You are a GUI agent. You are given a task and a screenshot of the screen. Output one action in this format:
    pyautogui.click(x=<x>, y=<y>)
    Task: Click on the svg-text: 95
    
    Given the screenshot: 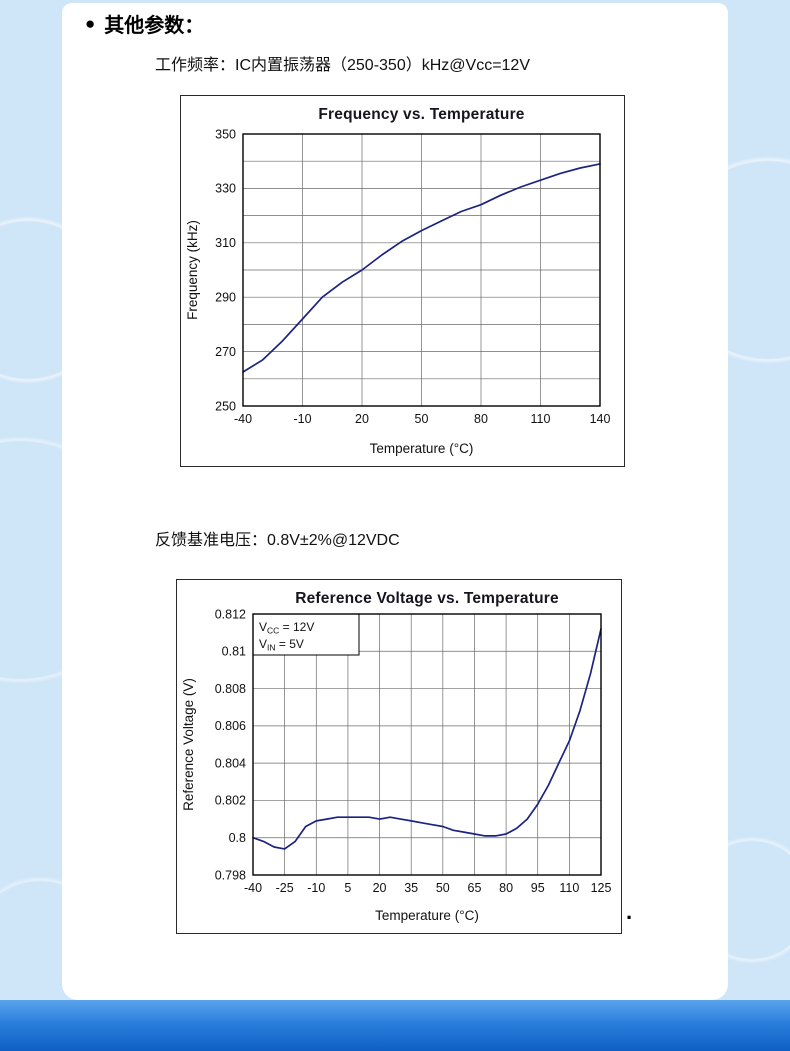 What is the action you would take?
    pyautogui.click(x=538, y=888)
    